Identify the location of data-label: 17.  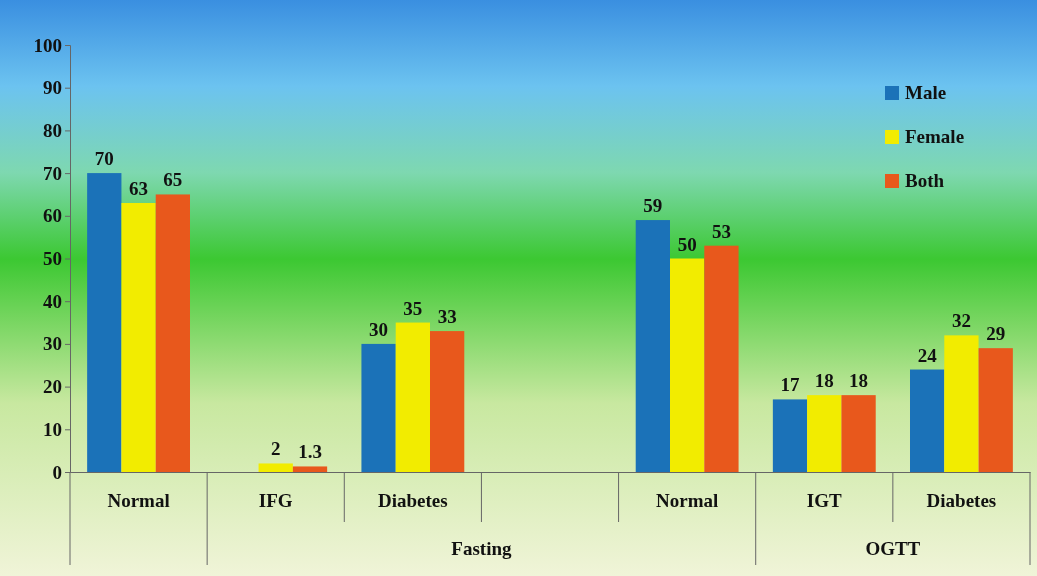
(790, 385).